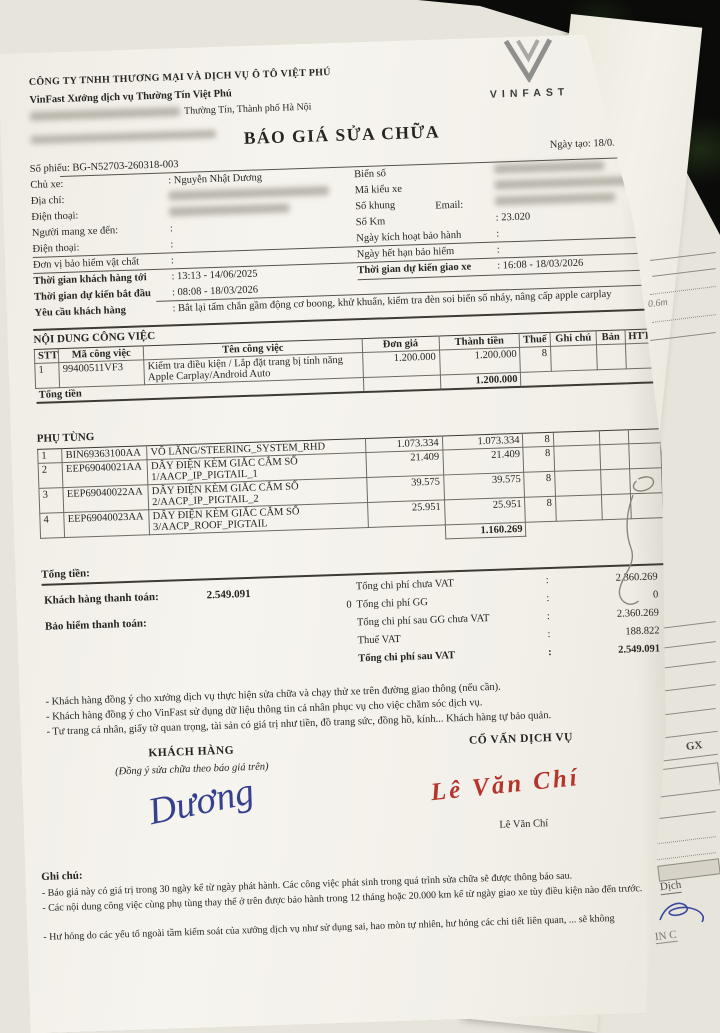 This screenshot has height=1033, width=720. Describe the element at coordinates (191, 752) in the screenshot. I see `customer-signature-title: KHÁCH HÀNG` at that location.